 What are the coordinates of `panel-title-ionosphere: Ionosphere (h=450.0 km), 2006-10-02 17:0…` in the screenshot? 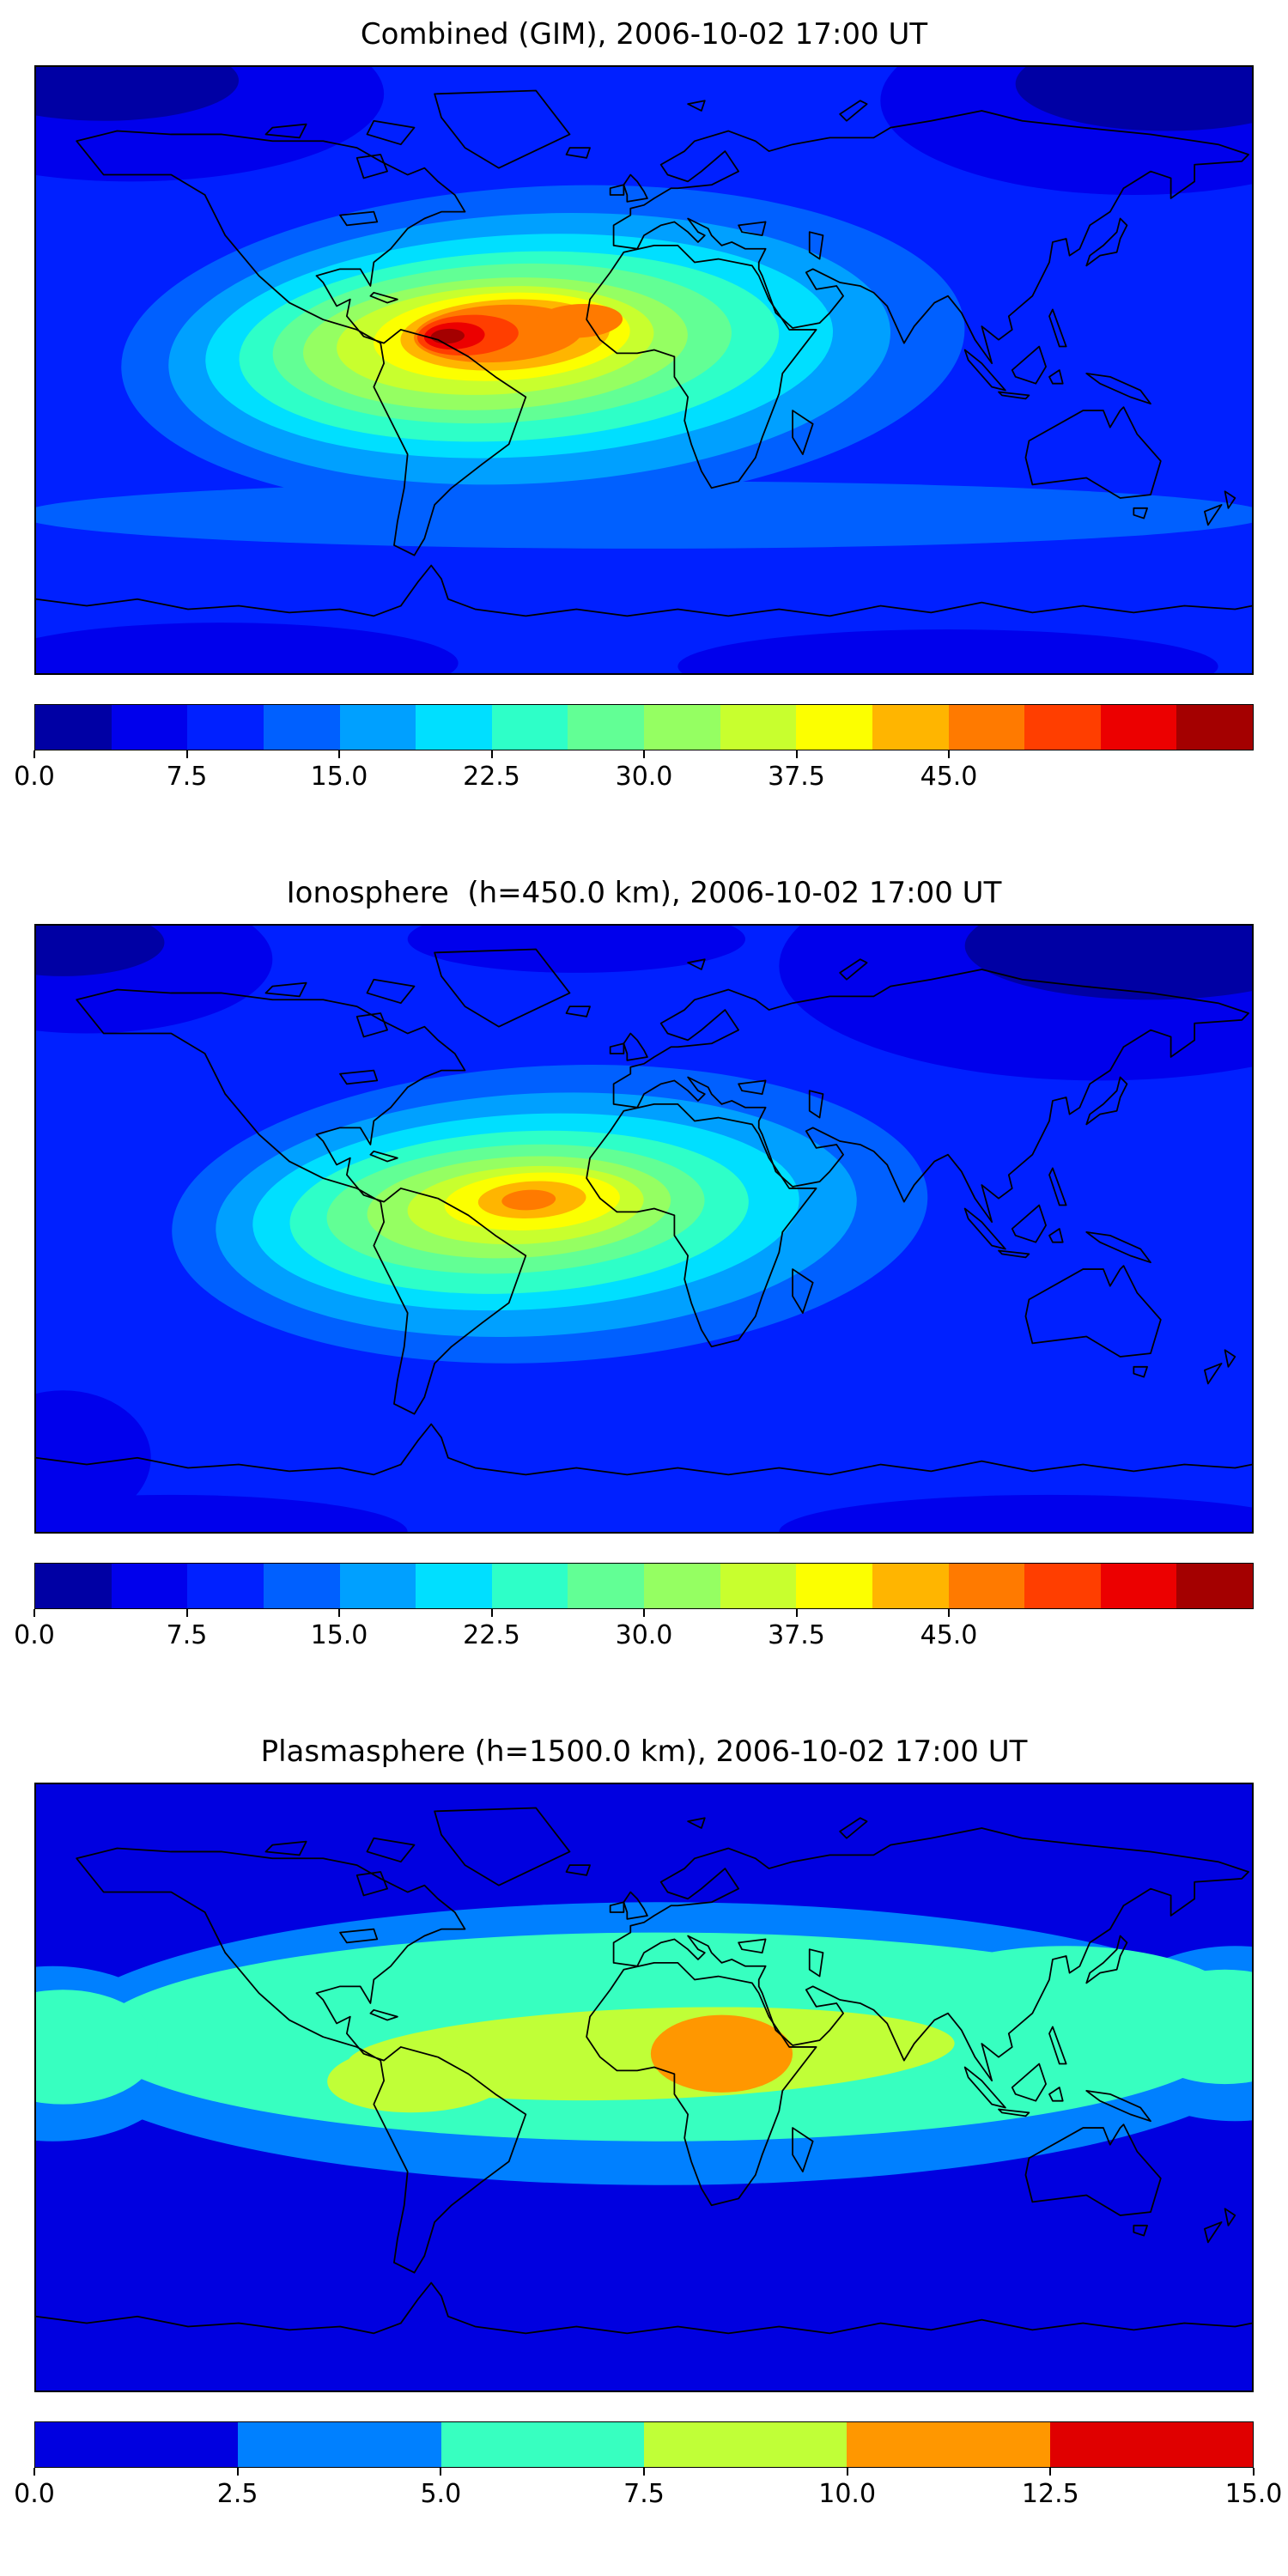 It's located at (644, 893).